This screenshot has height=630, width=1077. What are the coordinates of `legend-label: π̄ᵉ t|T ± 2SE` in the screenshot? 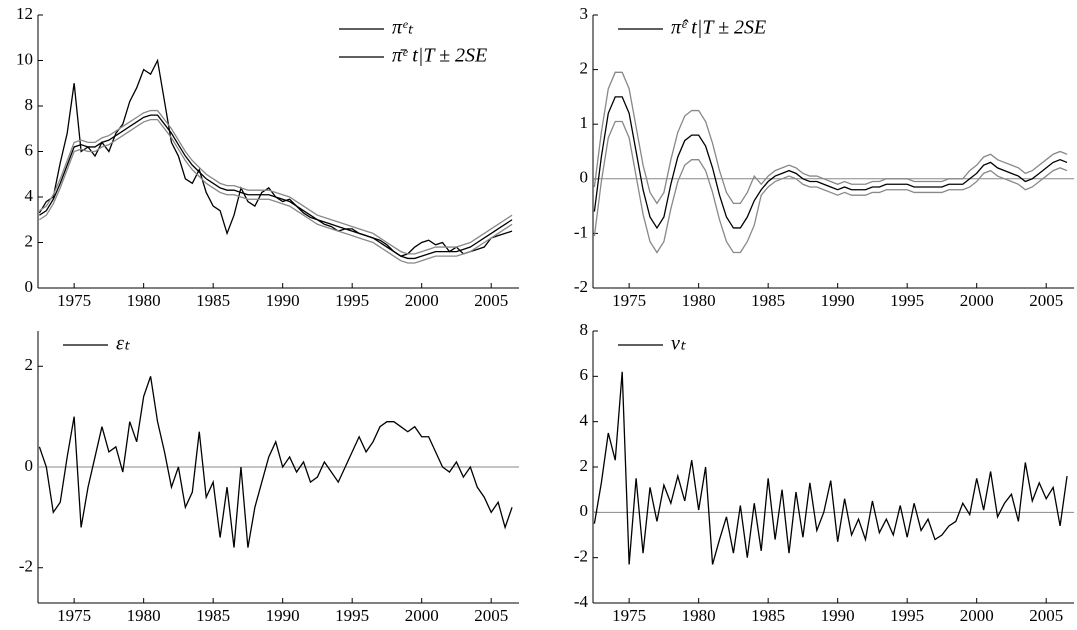 It's located at (439, 56).